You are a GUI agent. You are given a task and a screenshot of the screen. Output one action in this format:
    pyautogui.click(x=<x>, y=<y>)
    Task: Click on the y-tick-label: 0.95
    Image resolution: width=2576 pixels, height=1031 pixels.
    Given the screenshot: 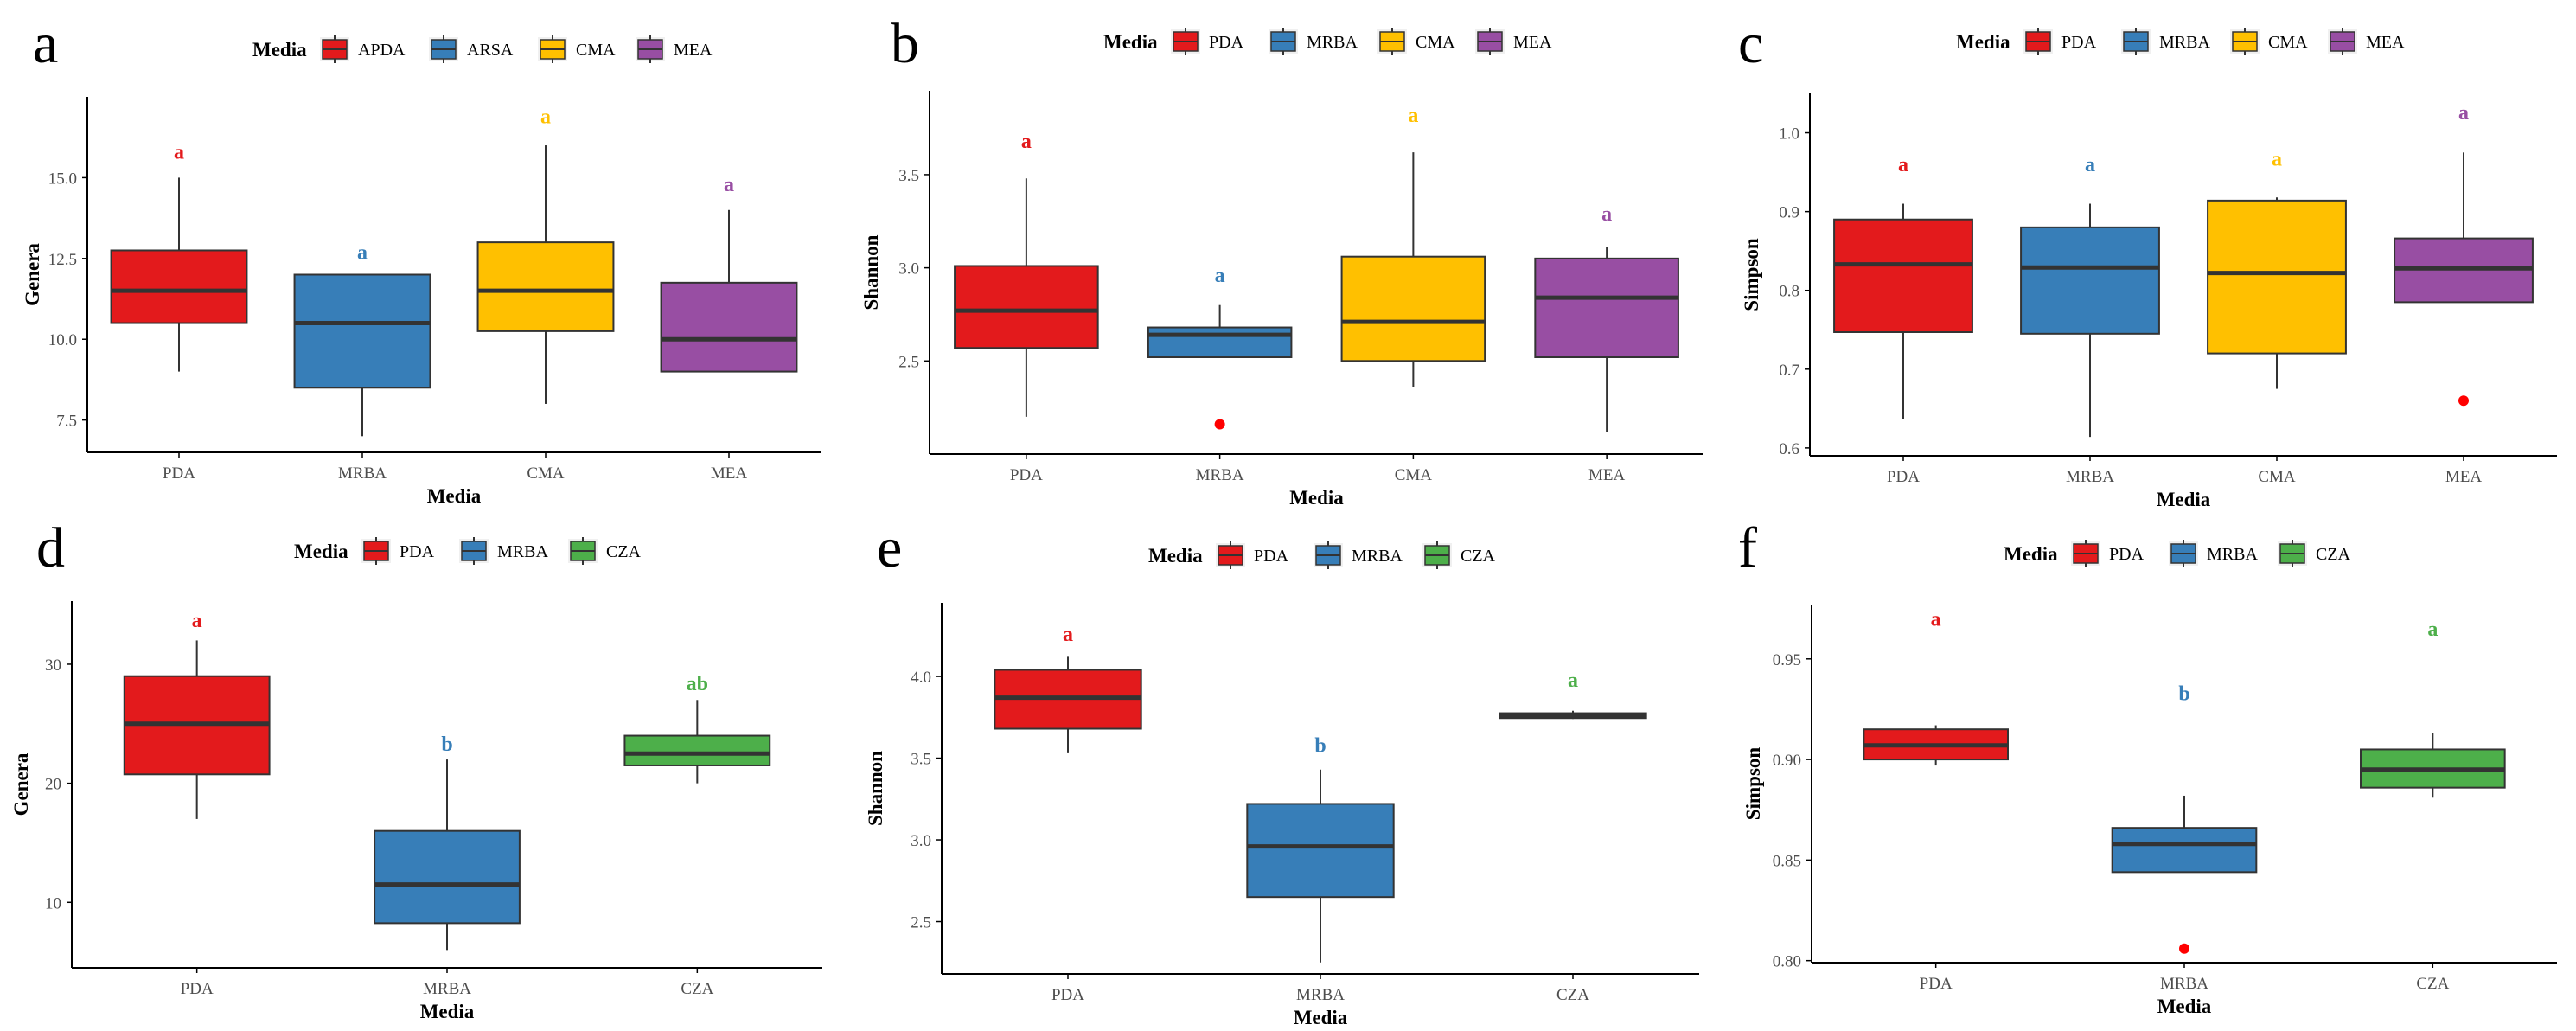 What is the action you would take?
    pyautogui.click(x=1787, y=660)
    